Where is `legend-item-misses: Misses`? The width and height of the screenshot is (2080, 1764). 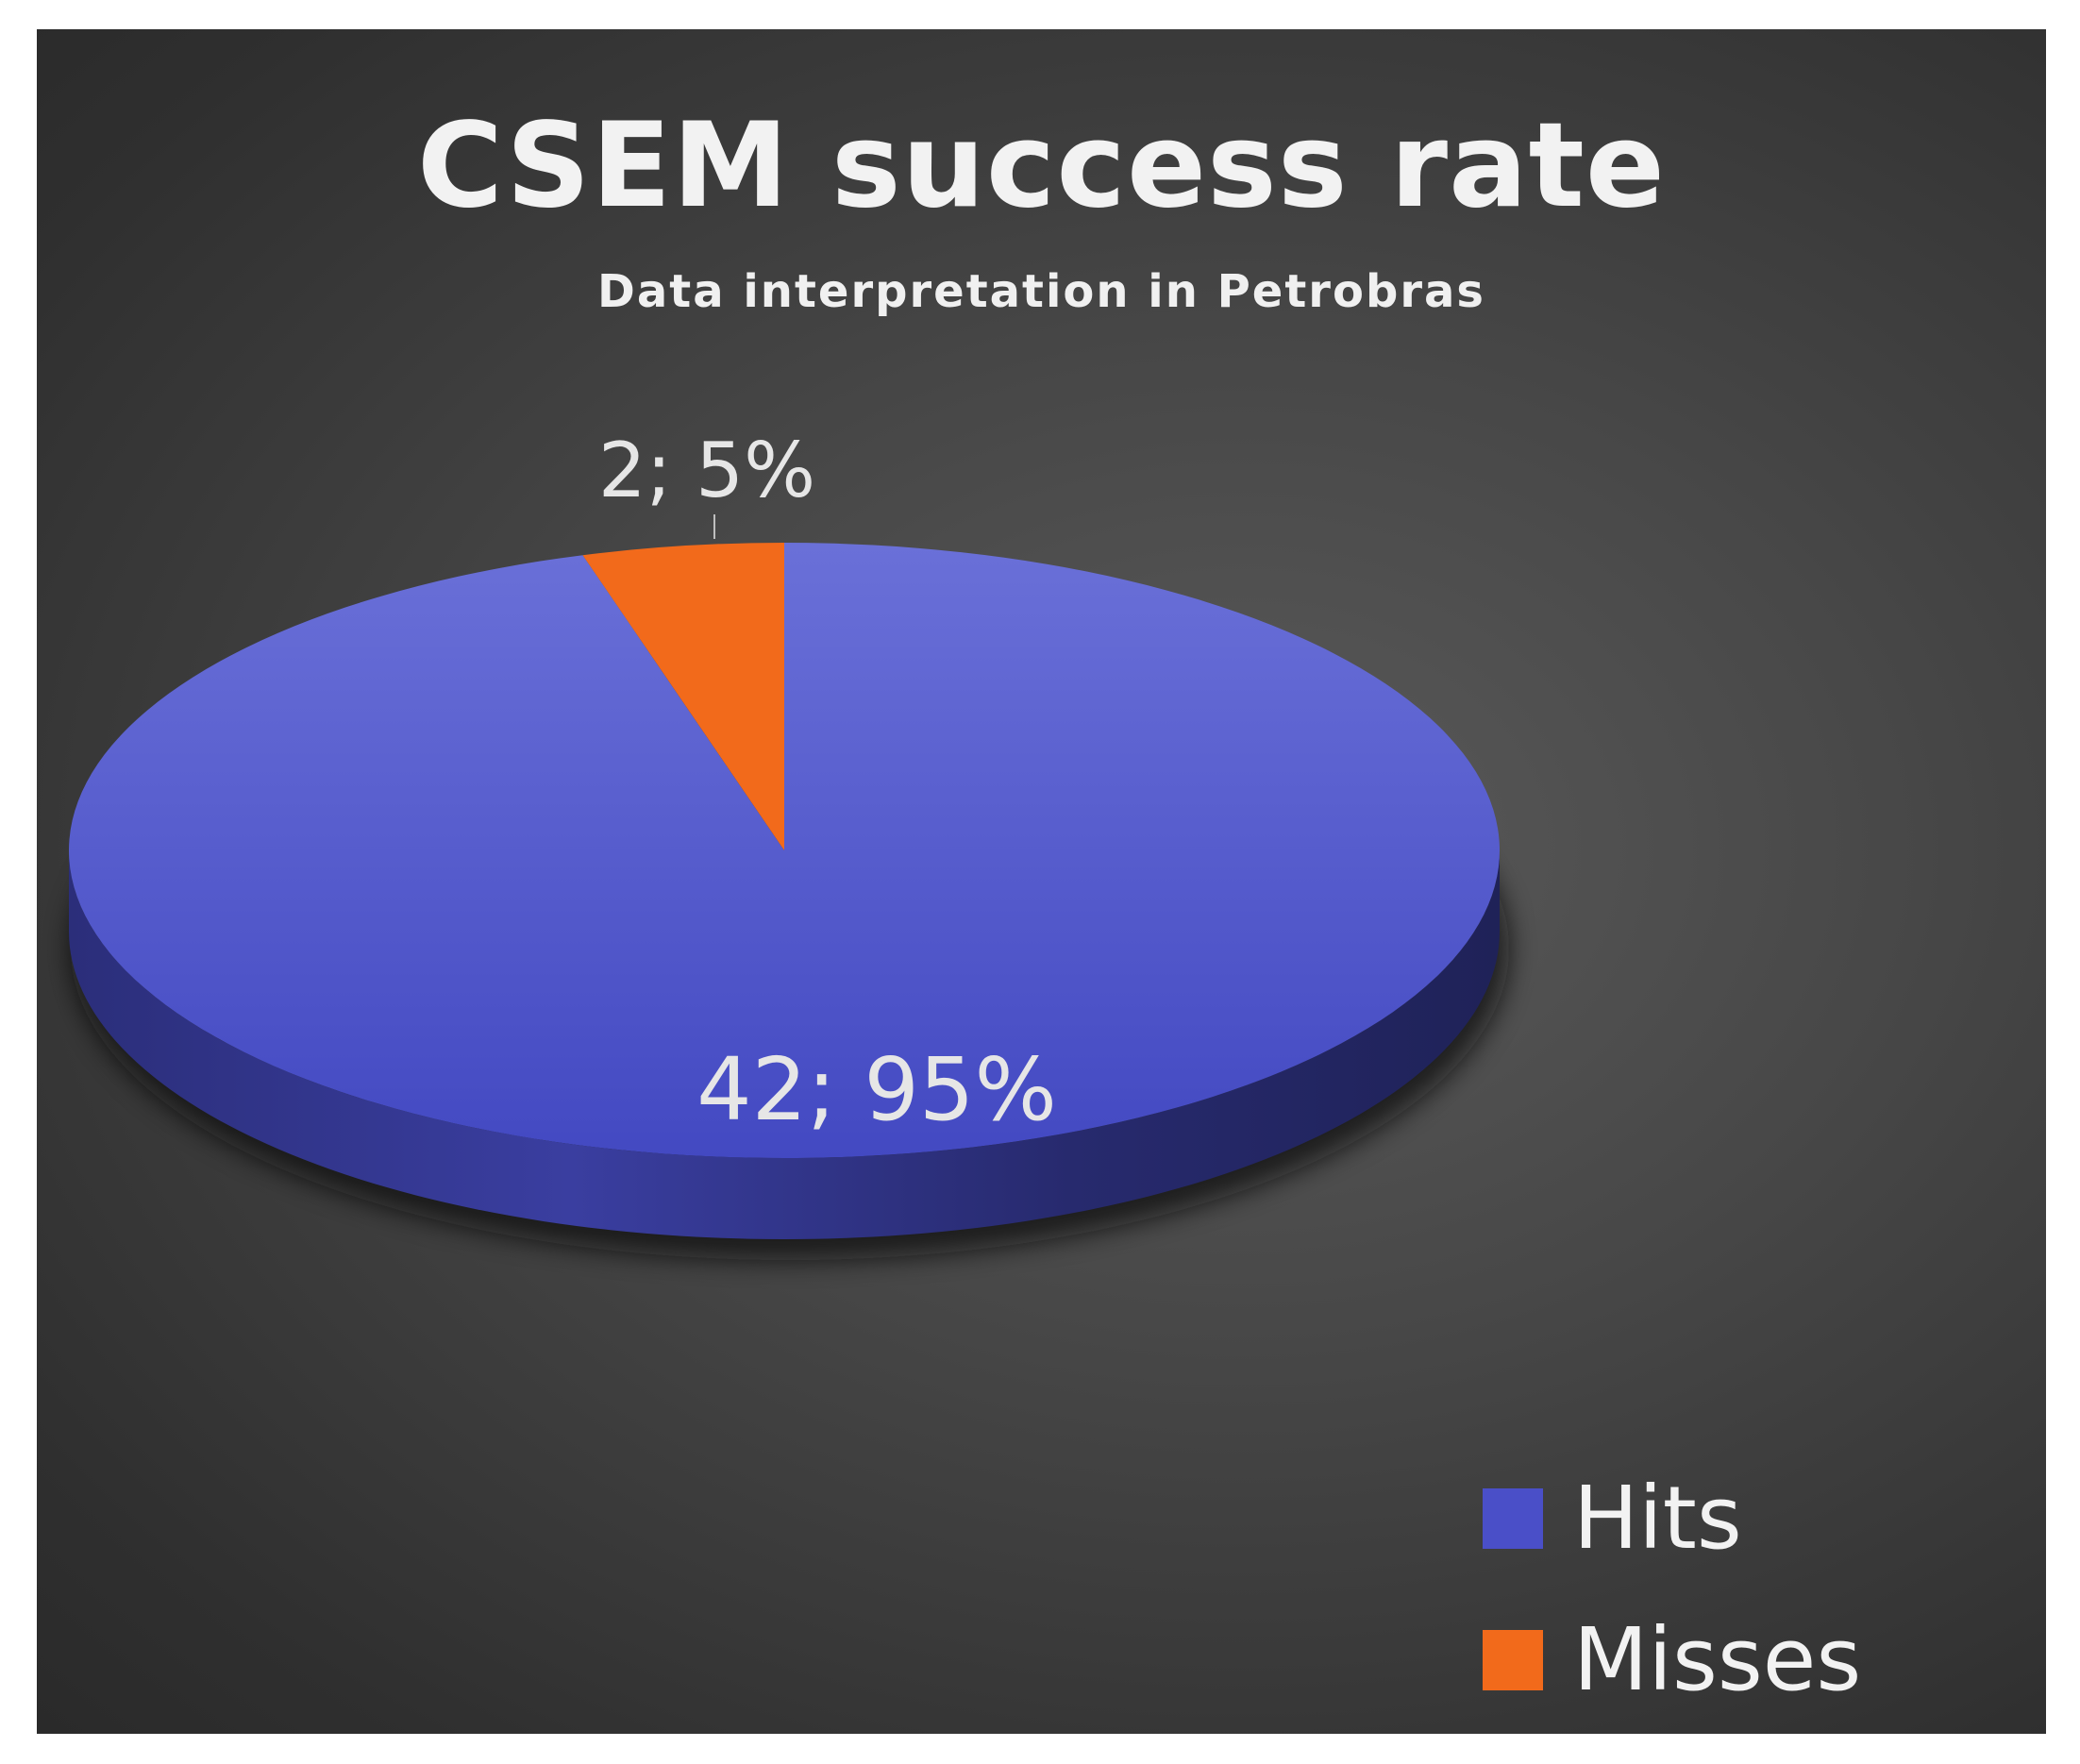 legend-item-misses: Misses is located at coordinates (1672, 1660).